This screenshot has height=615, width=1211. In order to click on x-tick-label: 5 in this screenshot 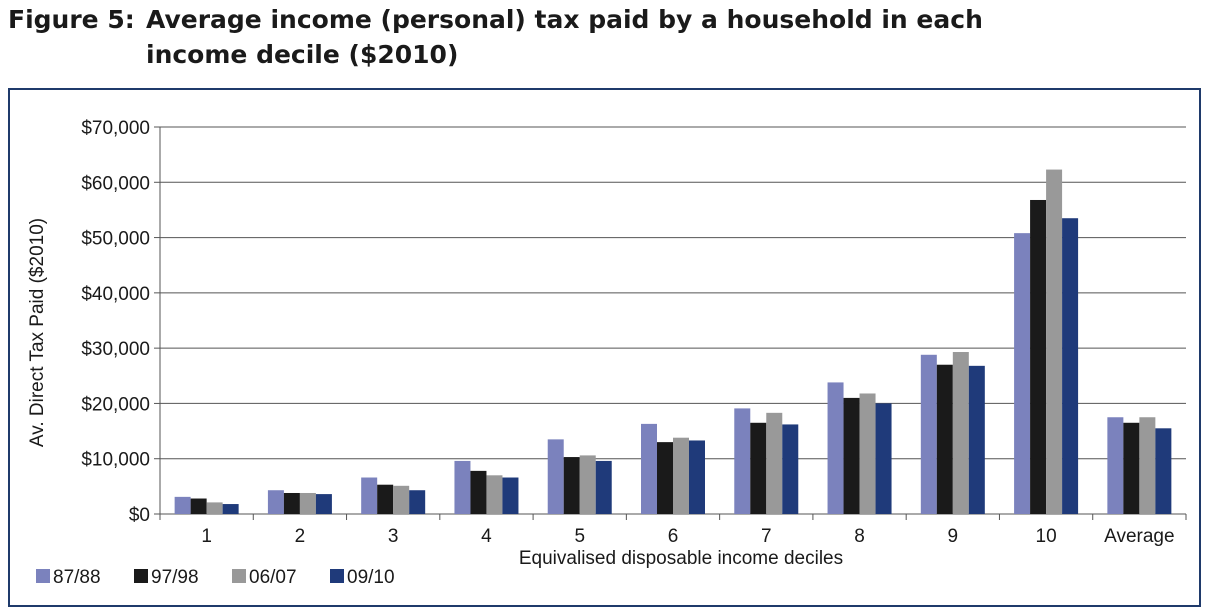, I will do `click(579, 536)`.